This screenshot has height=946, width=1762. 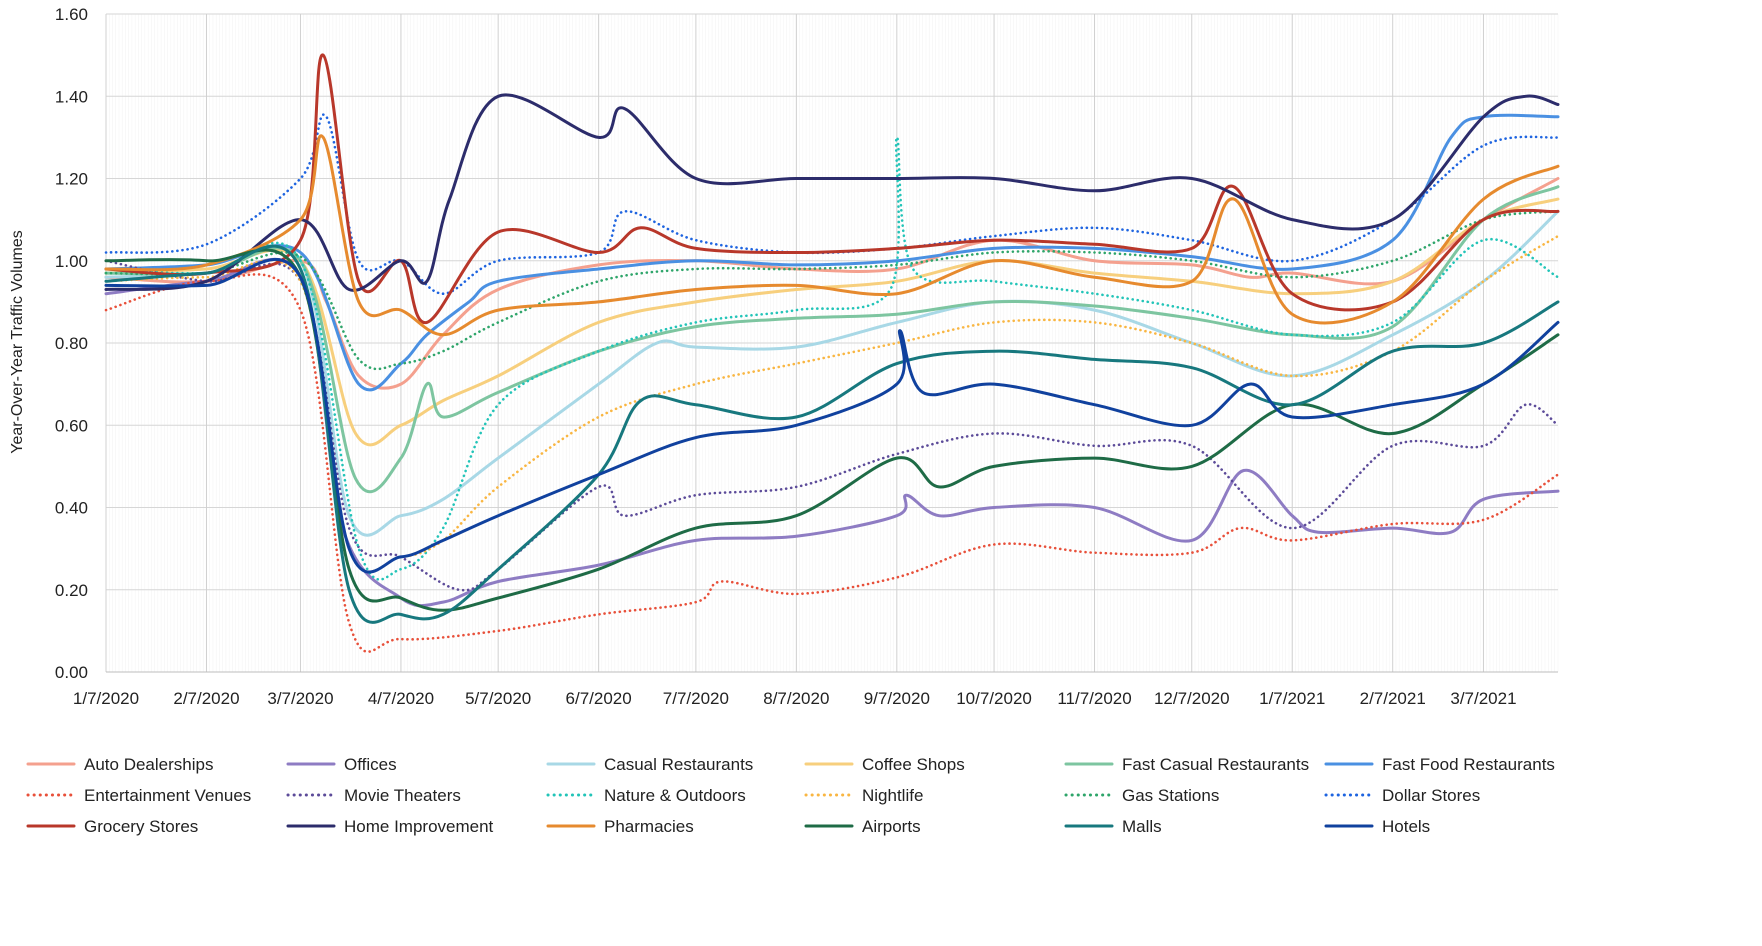 I want to click on x-tick-label: 6/7/2020, so click(x=599, y=698).